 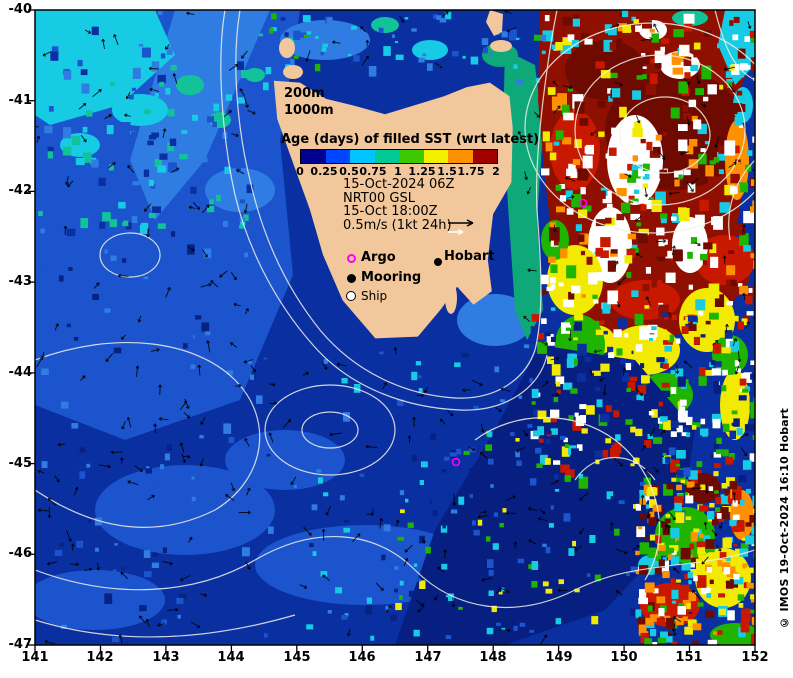 I want to click on x-axis-label: 152, so click(x=755, y=657).